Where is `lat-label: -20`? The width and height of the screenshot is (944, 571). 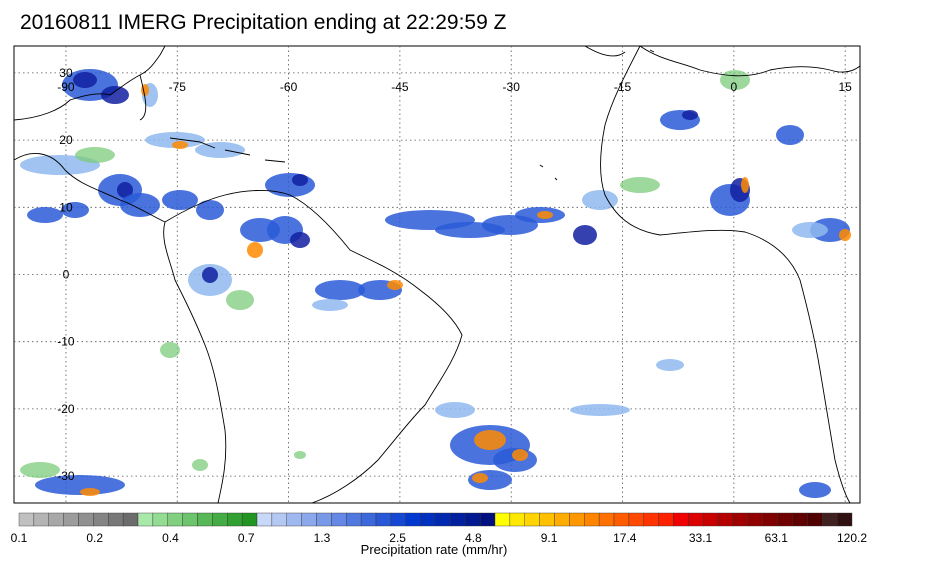
lat-label: -20 is located at coordinates (66, 409).